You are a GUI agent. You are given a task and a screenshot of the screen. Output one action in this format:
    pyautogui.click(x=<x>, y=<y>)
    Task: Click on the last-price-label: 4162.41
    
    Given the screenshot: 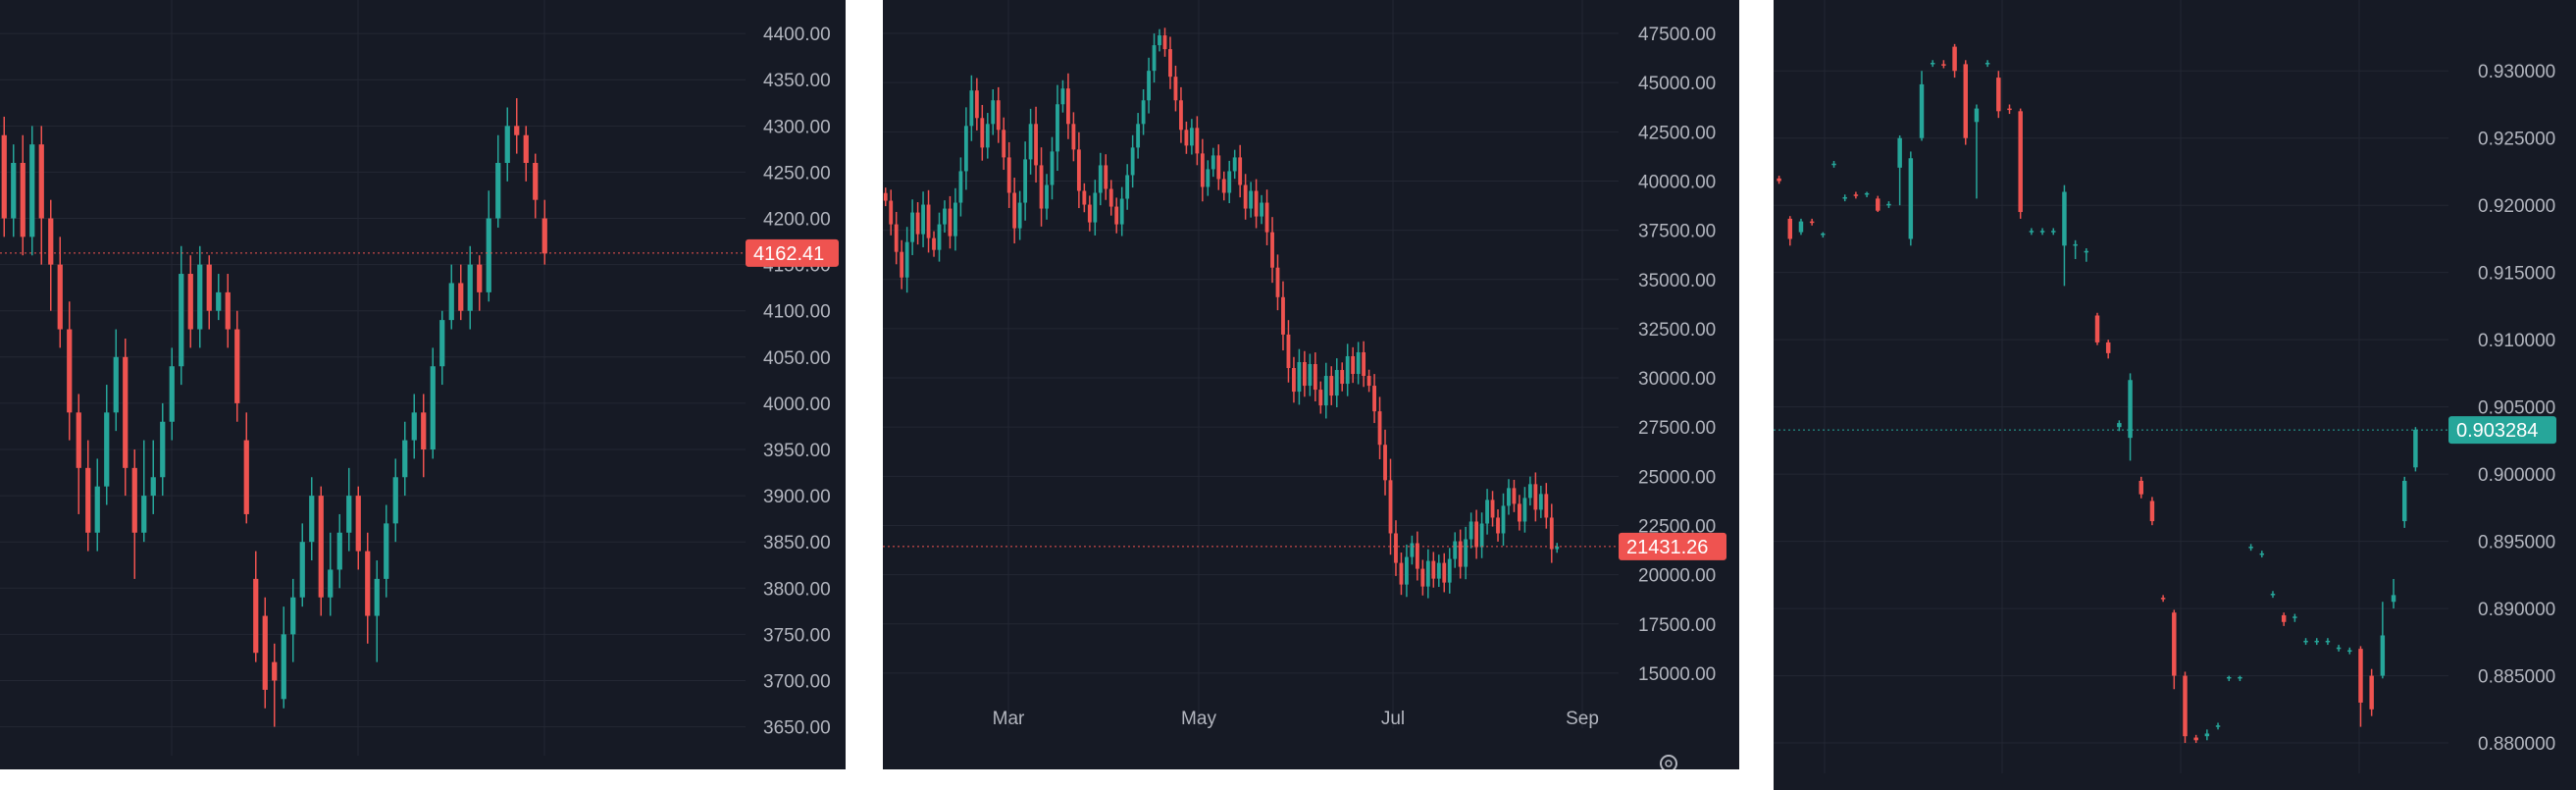 What is the action you would take?
    pyautogui.click(x=788, y=254)
    